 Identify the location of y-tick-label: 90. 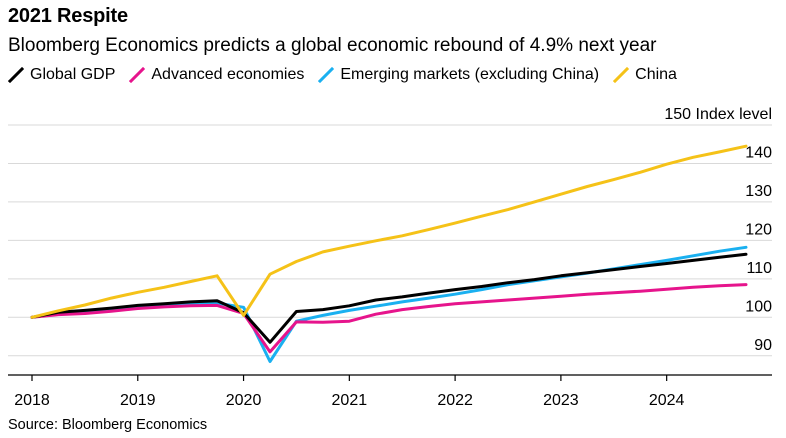
(763, 345).